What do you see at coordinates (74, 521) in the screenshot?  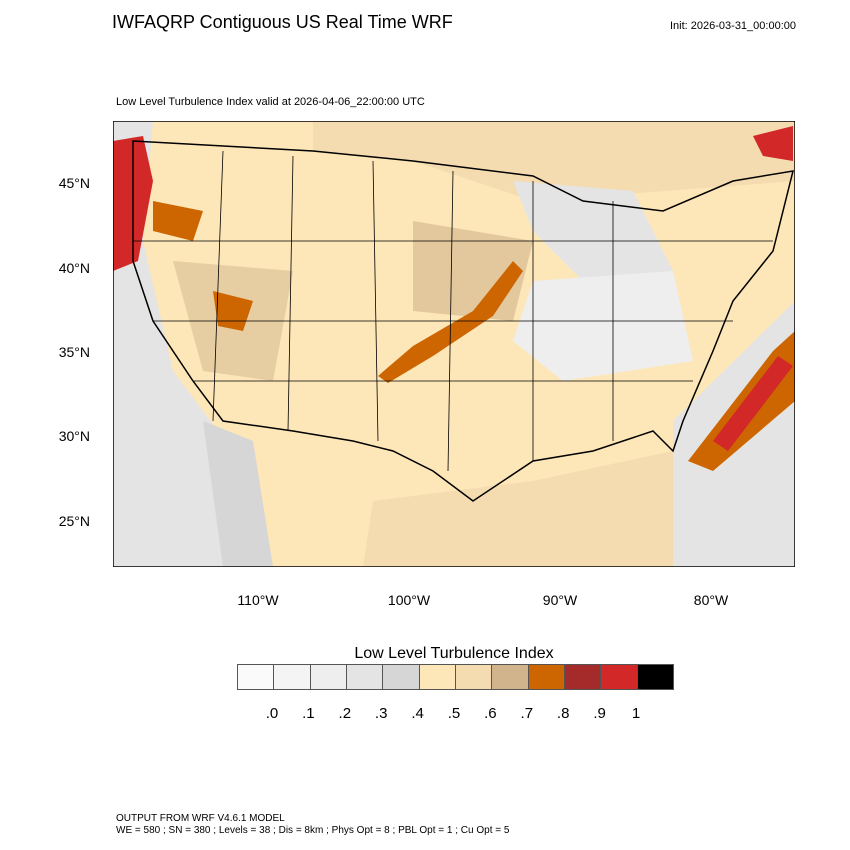 I see `lat-tick-label: 25°N` at bounding box center [74, 521].